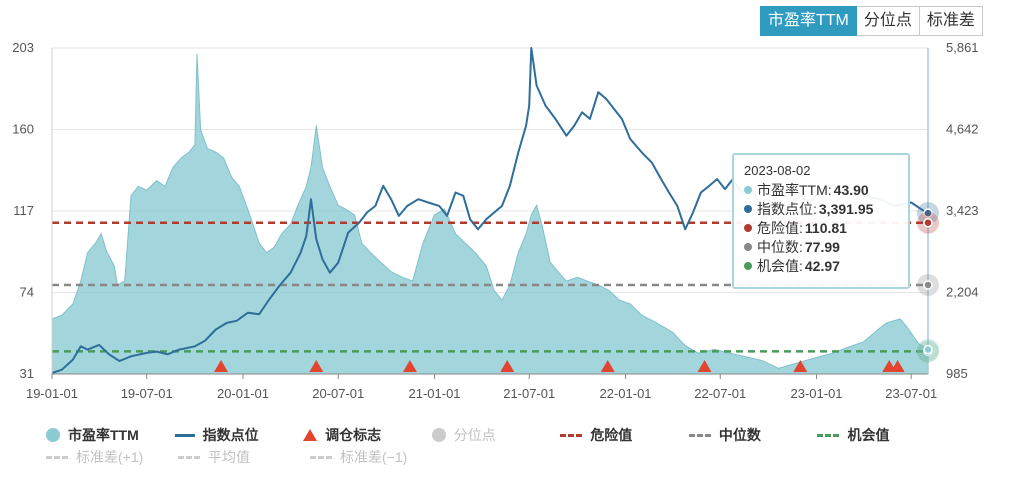  What do you see at coordinates (787, 208) in the screenshot?
I see `tooltip-label: 指数点位:` at bounding box center [787, 208].